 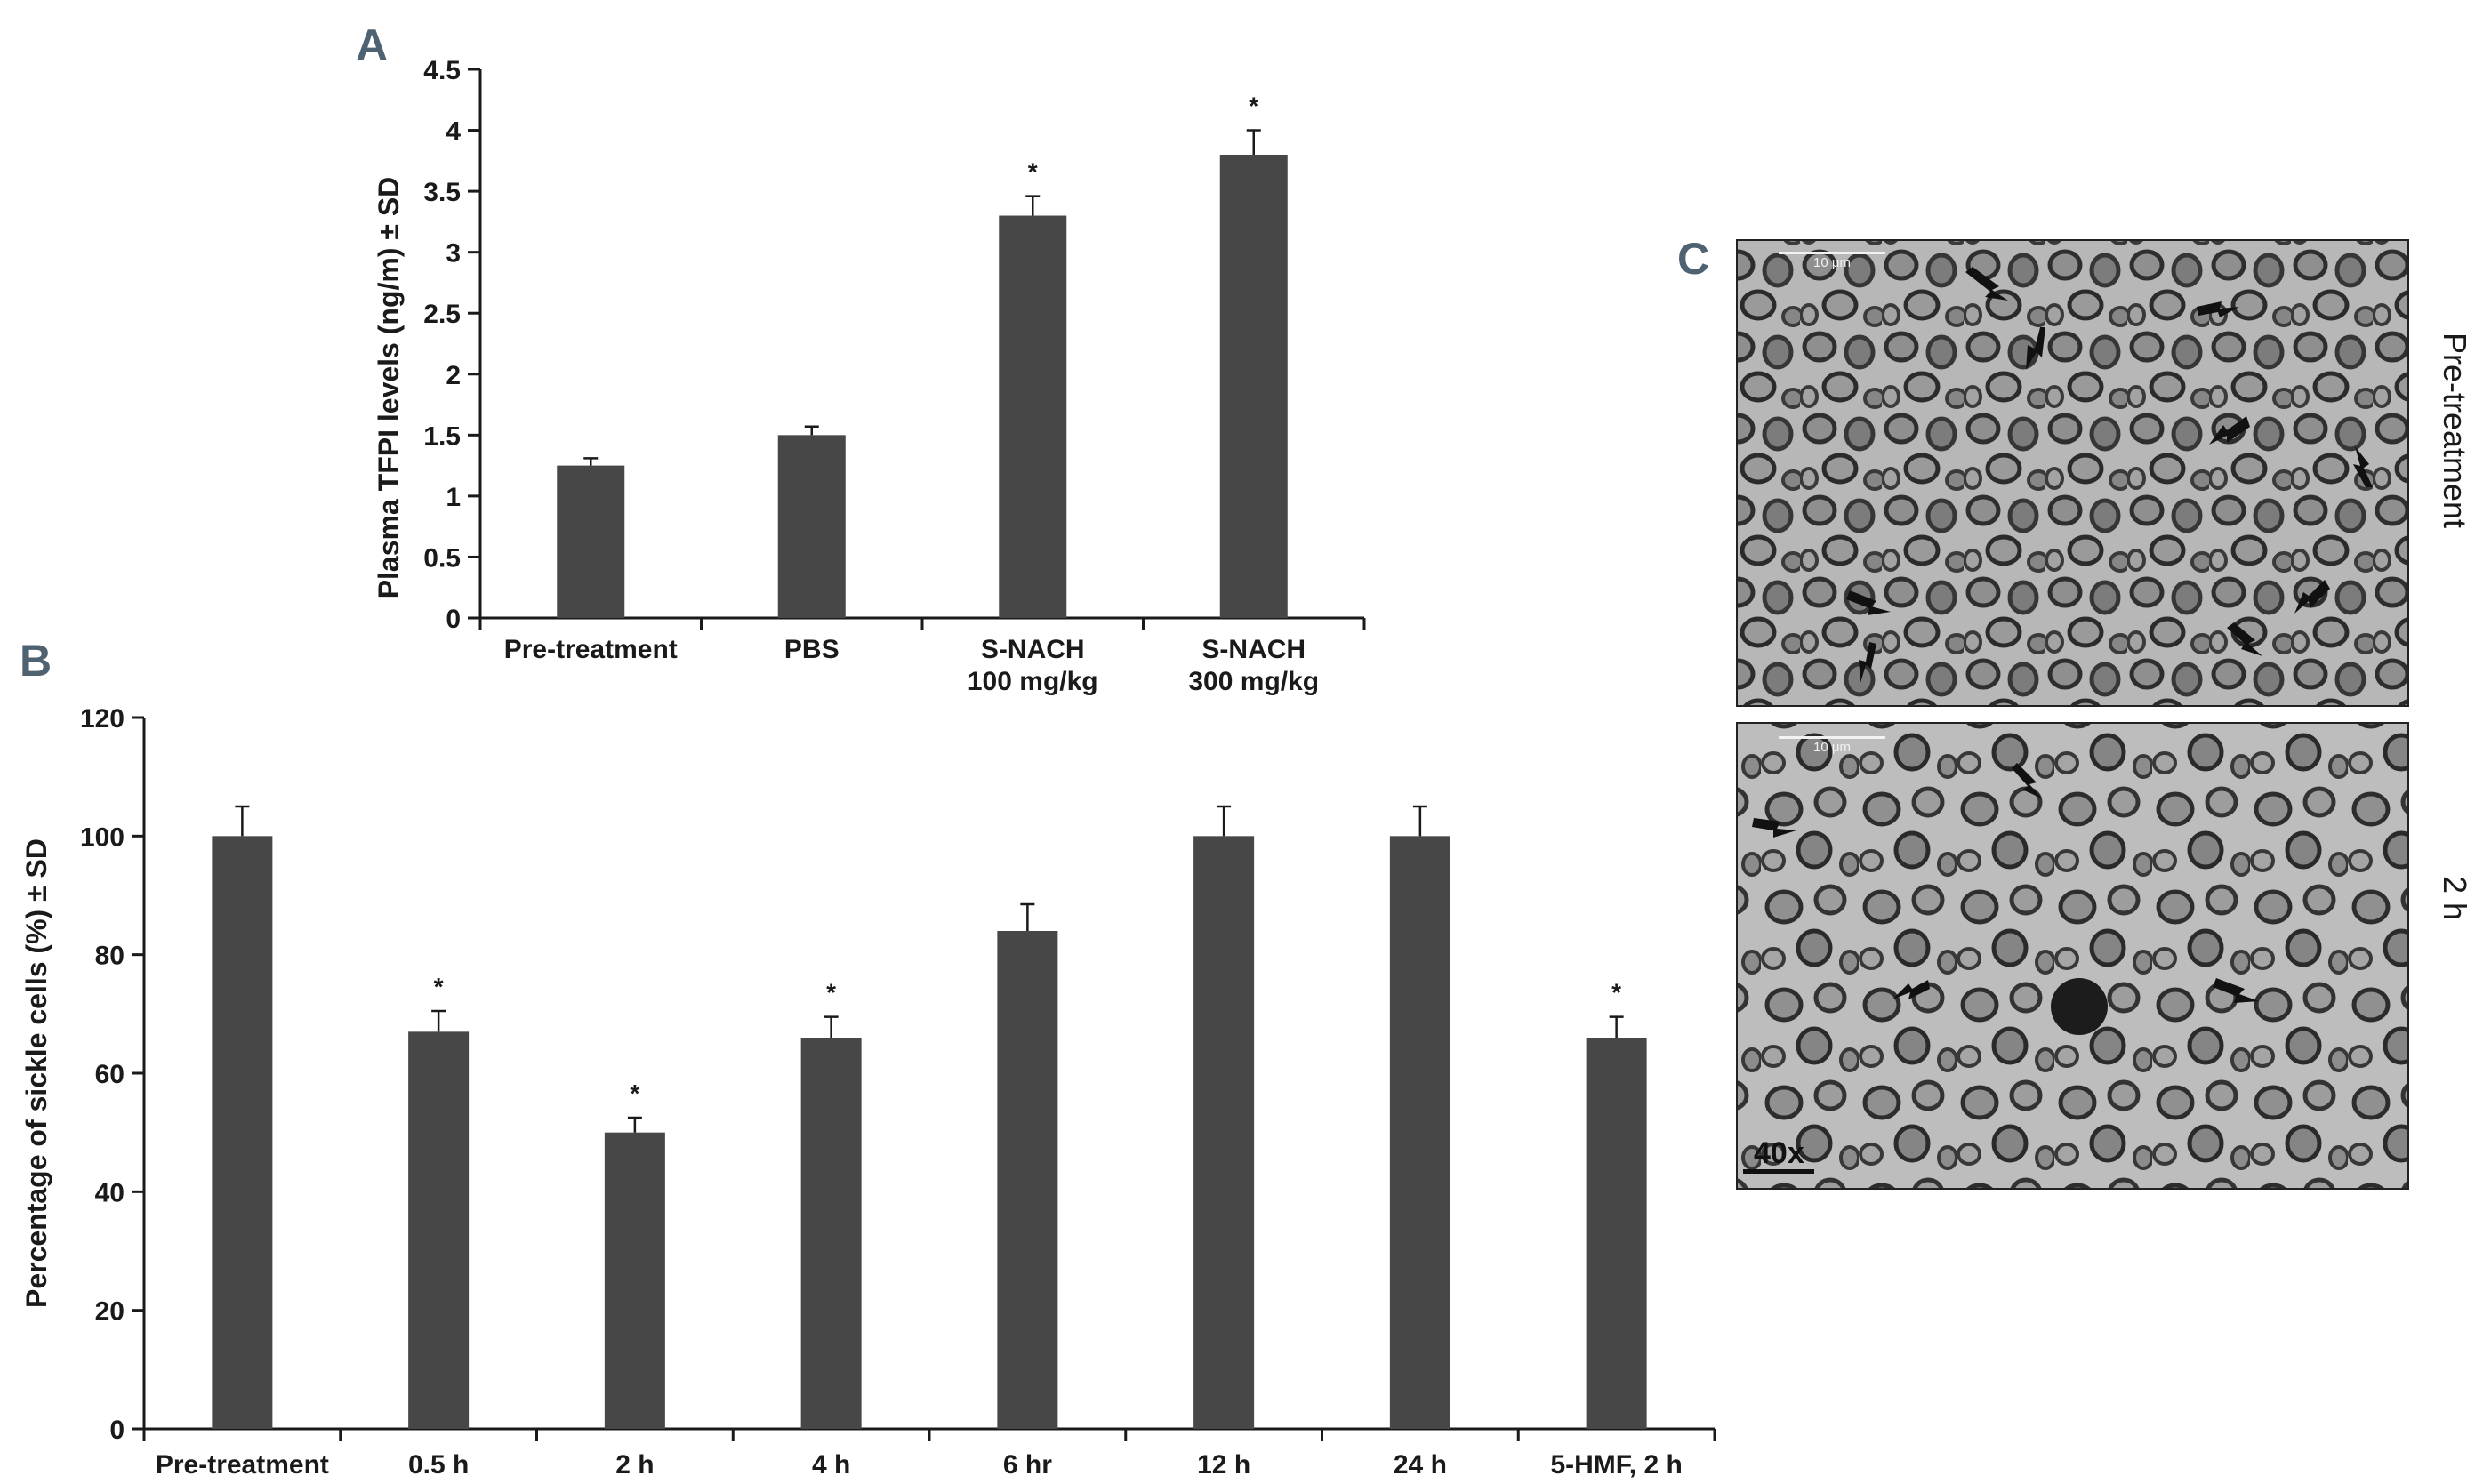 What do you see at coordinates (1779, 1153) in the screenshot?
I see `magnification-label: 40x` at bounding box center [1779, 1153].